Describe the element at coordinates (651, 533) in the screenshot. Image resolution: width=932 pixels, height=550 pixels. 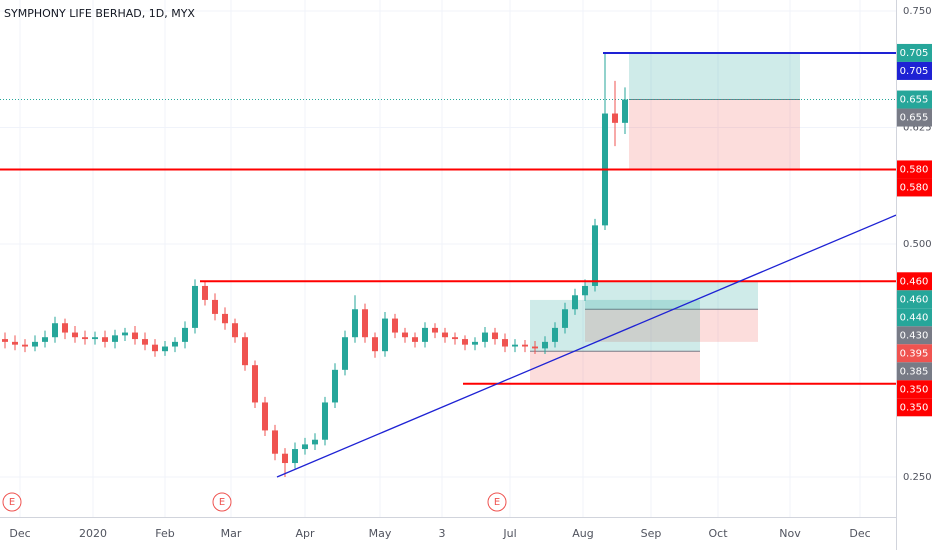
I see `x-tick-label: Sep` at that location.